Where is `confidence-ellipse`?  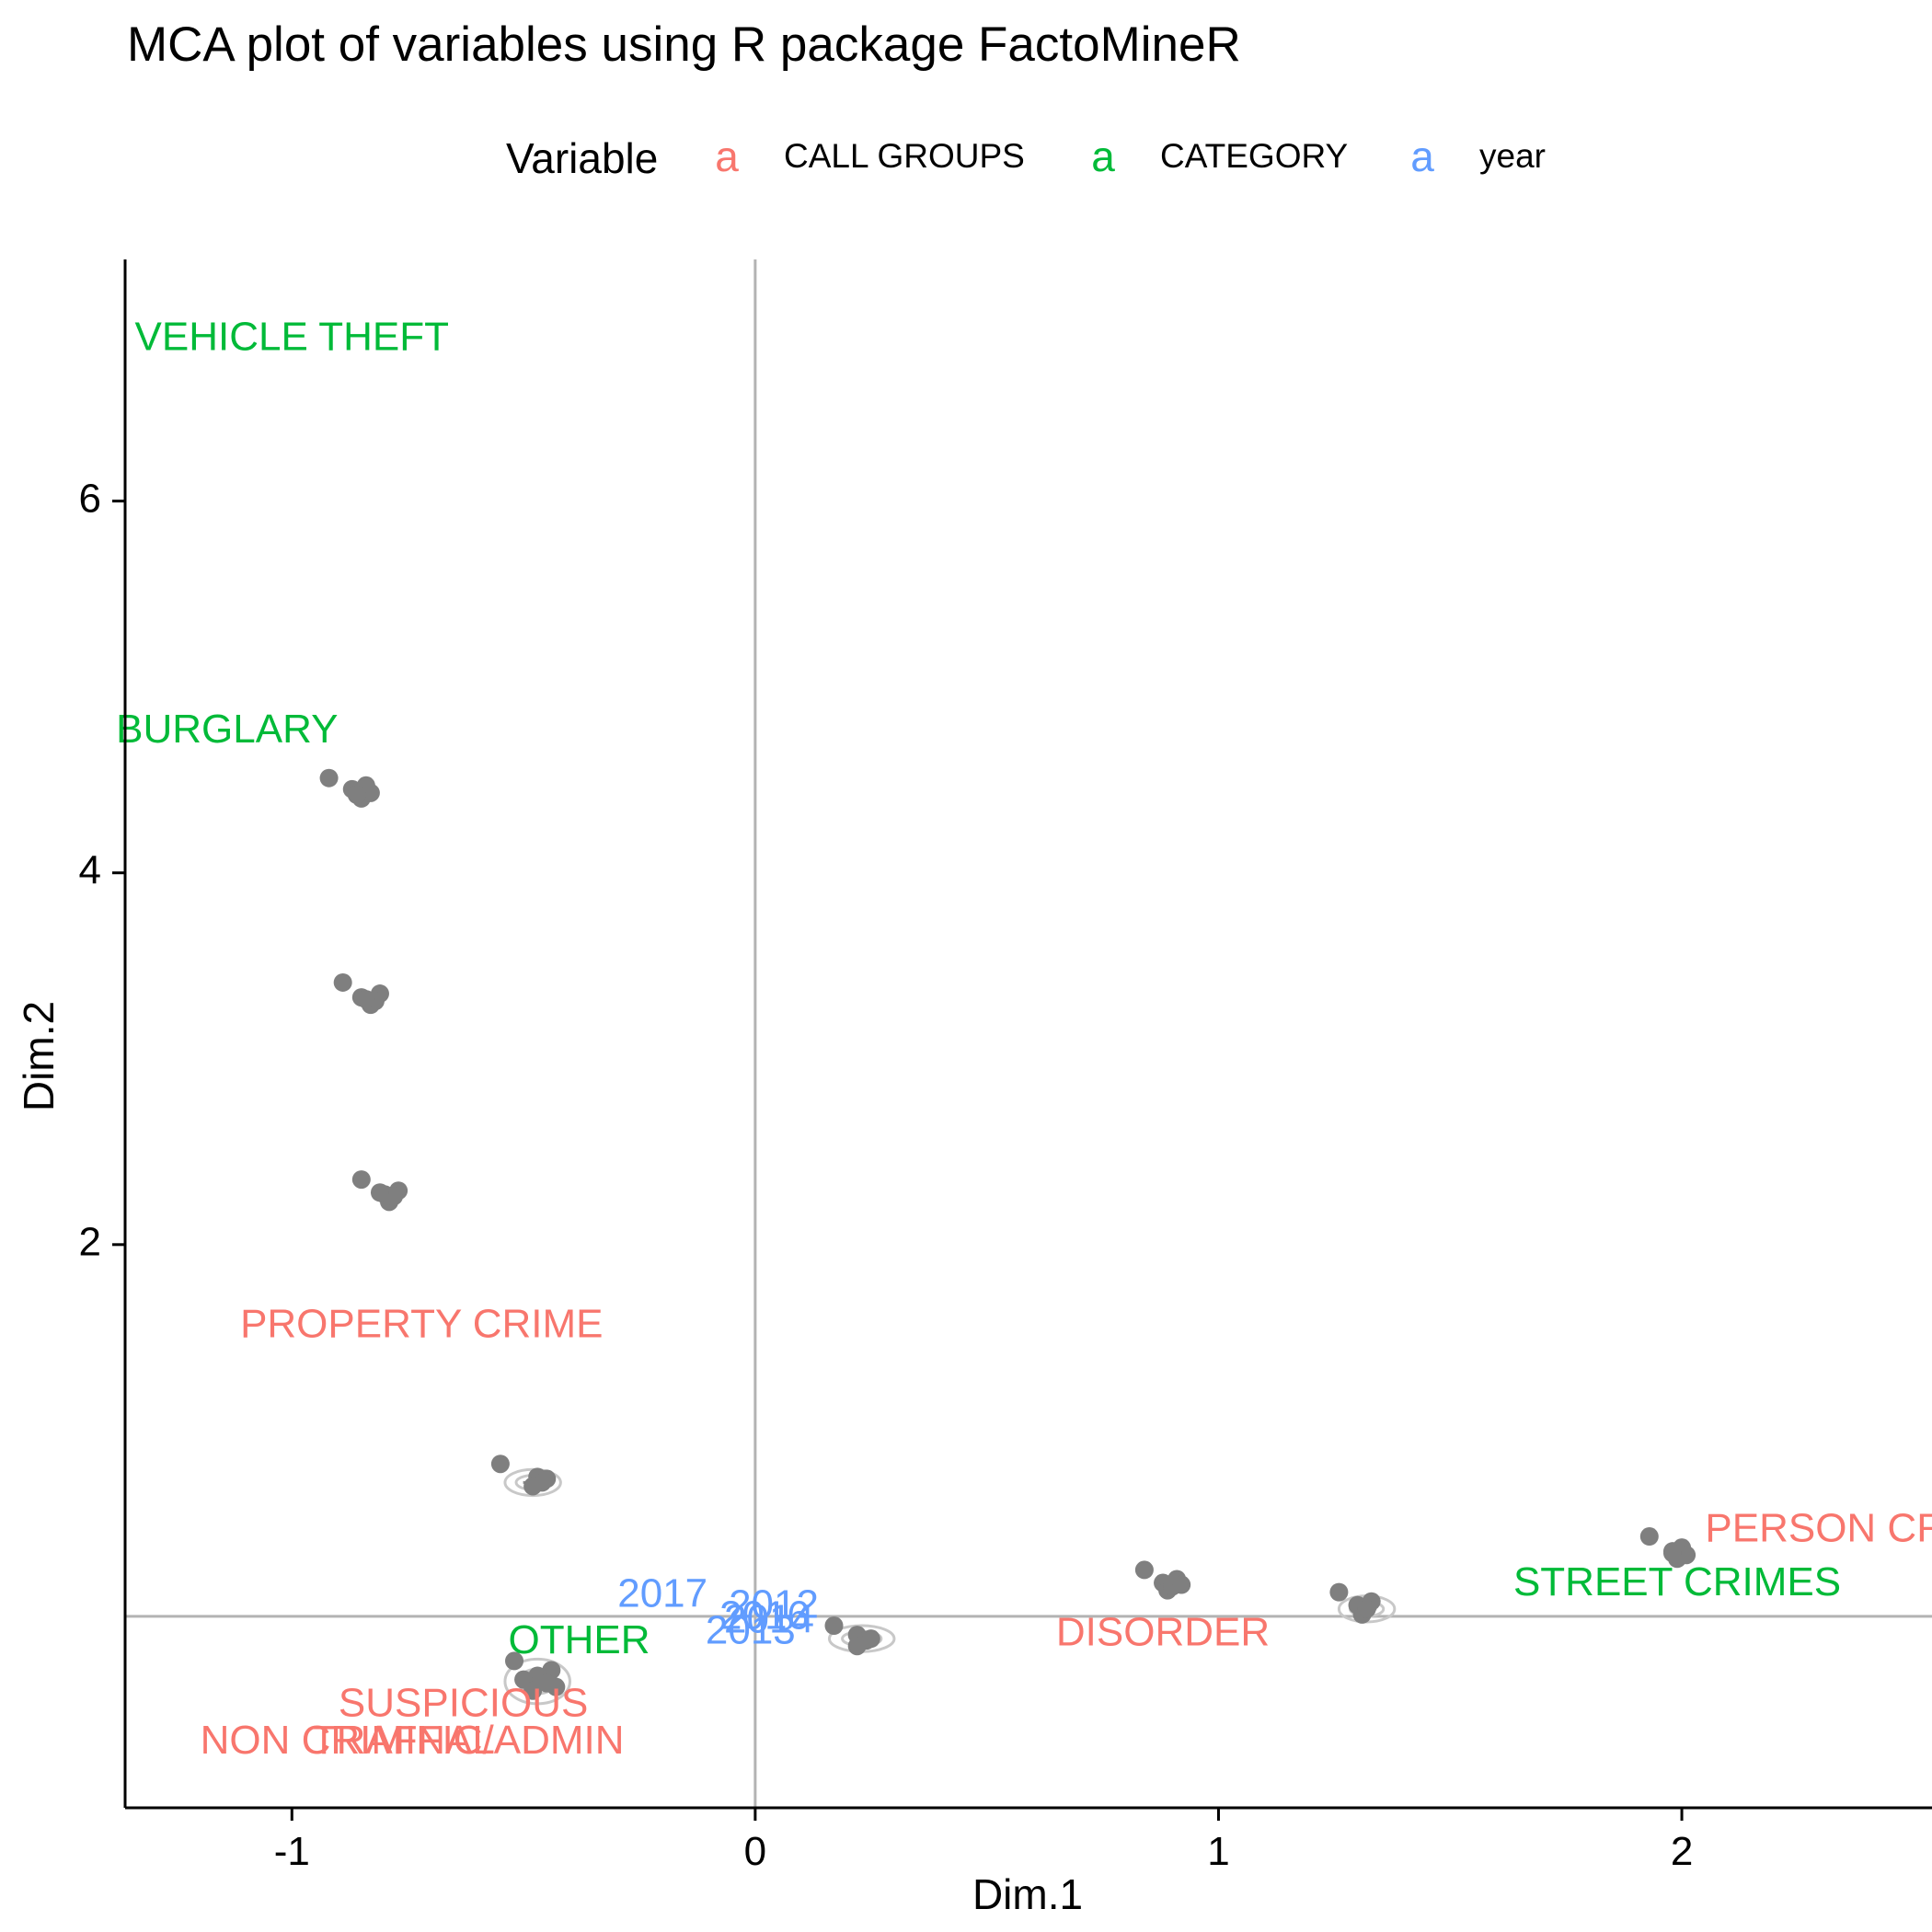
confidence-ellipse is located at coordinates (537, 1681).